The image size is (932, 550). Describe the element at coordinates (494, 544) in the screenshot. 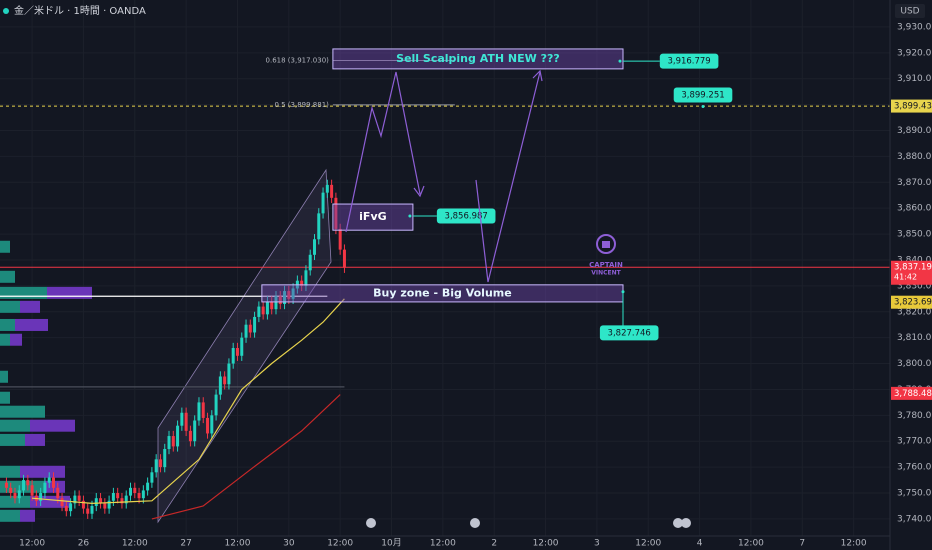

I see `x-tick-label: 2` at that location.